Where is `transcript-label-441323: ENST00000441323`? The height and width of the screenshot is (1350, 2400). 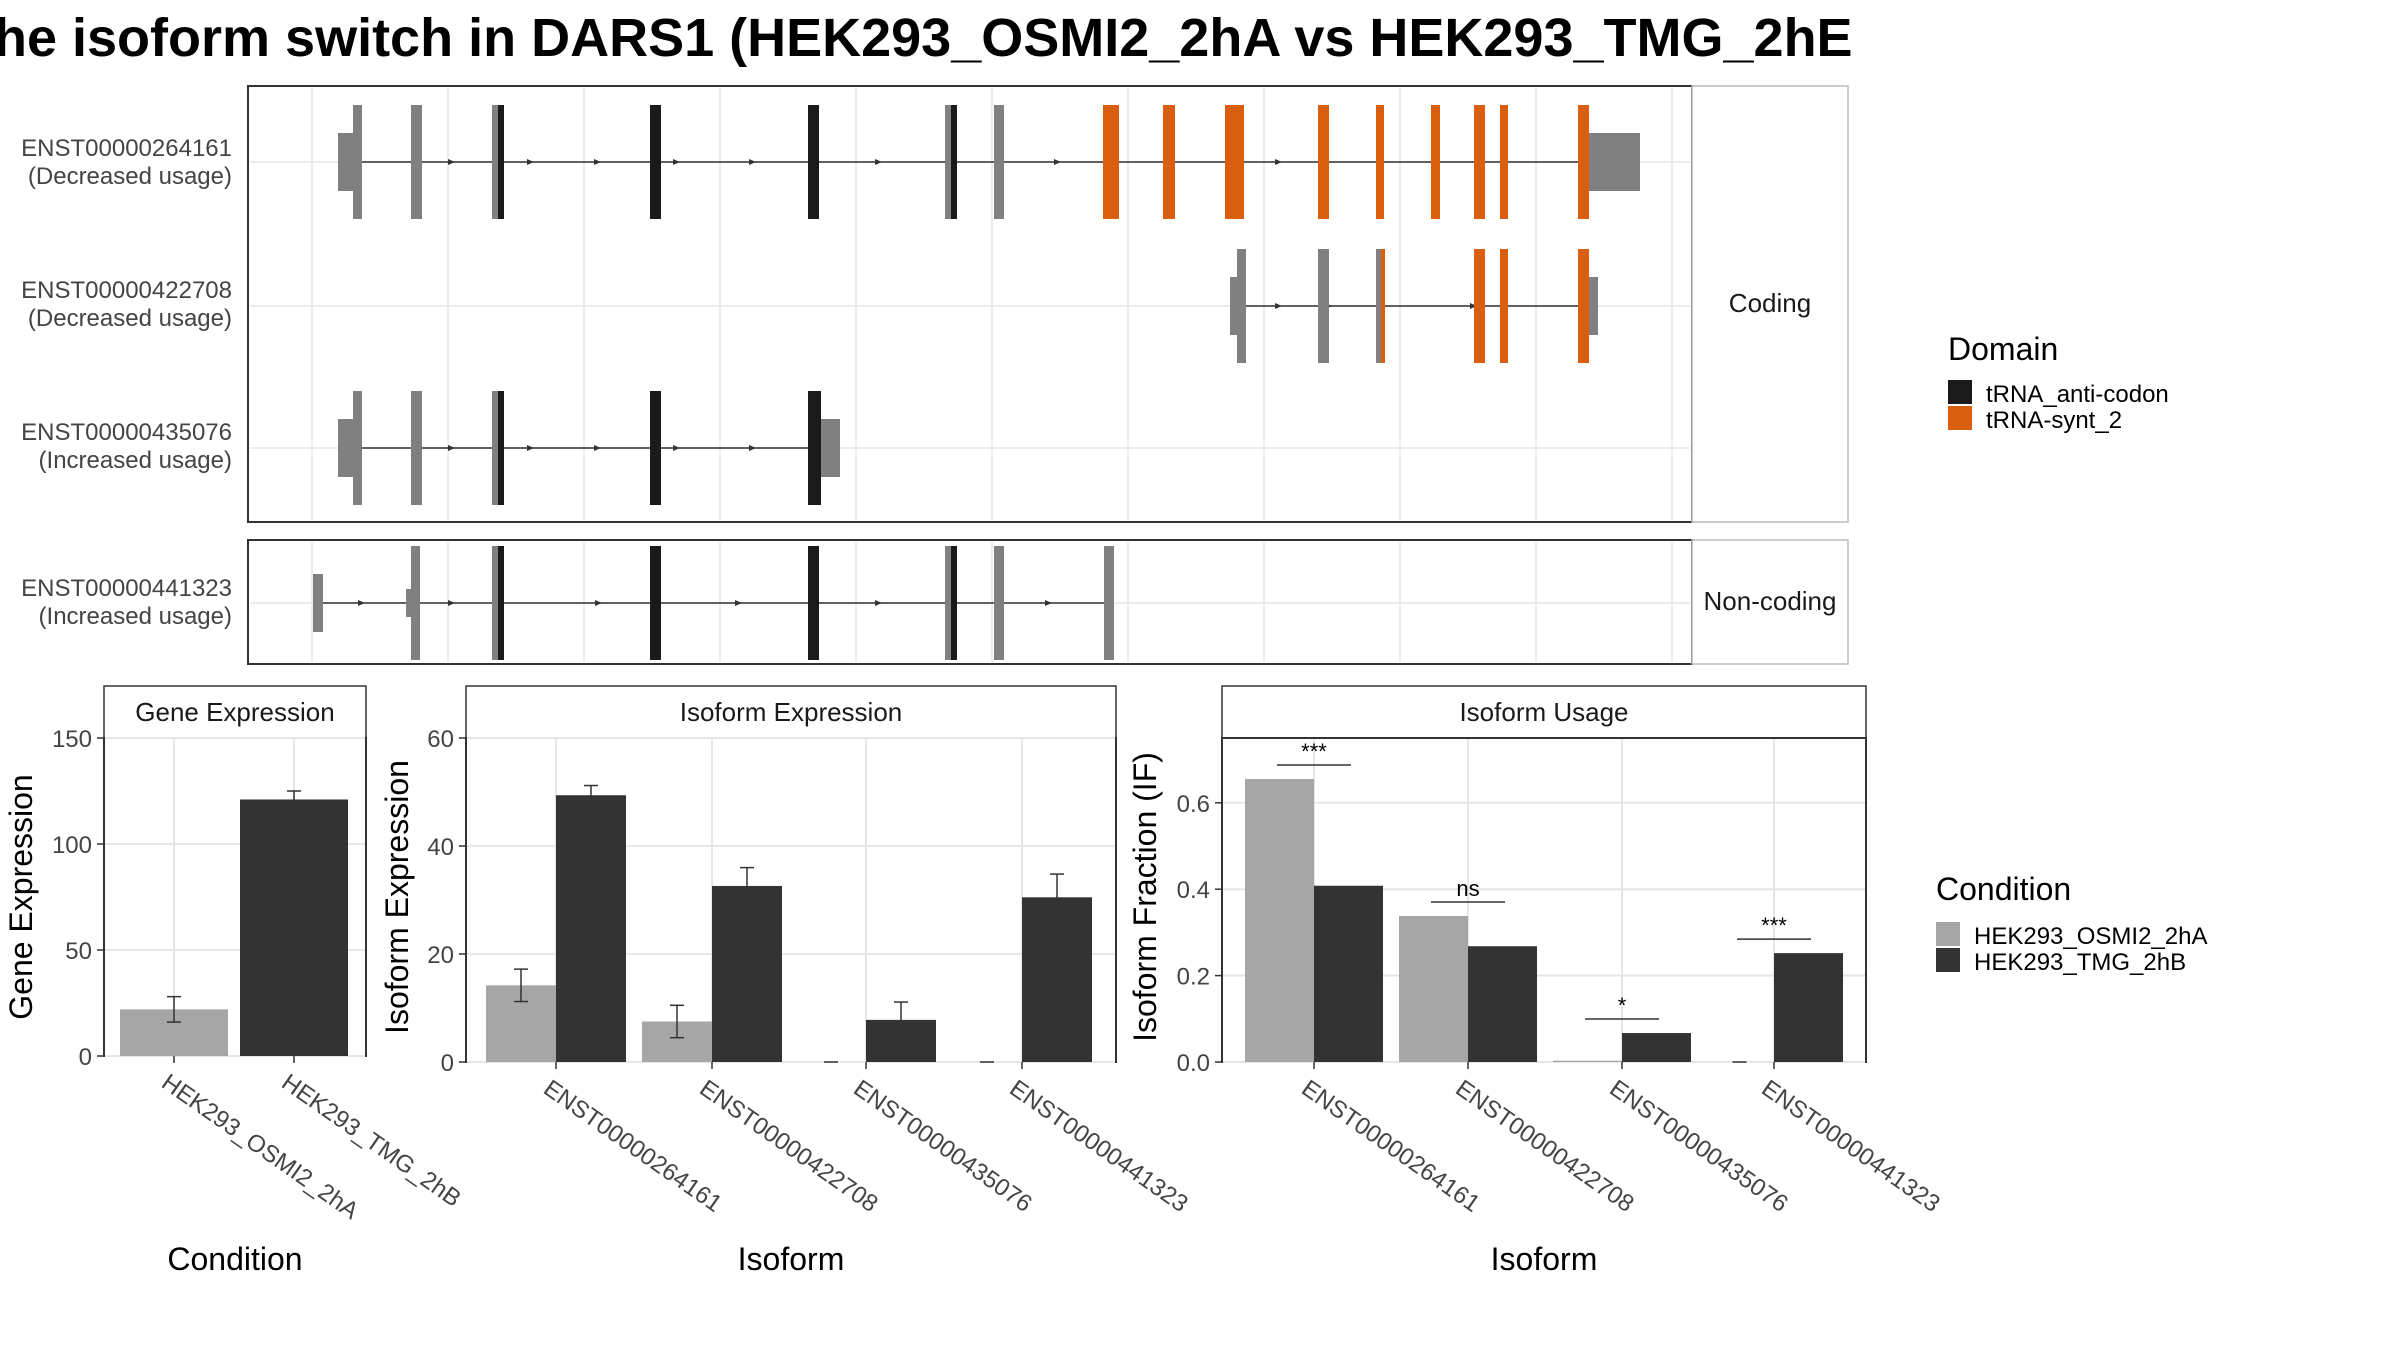 transcript-label-441323: ENST00000441323 is located at coordinates (126, 588).